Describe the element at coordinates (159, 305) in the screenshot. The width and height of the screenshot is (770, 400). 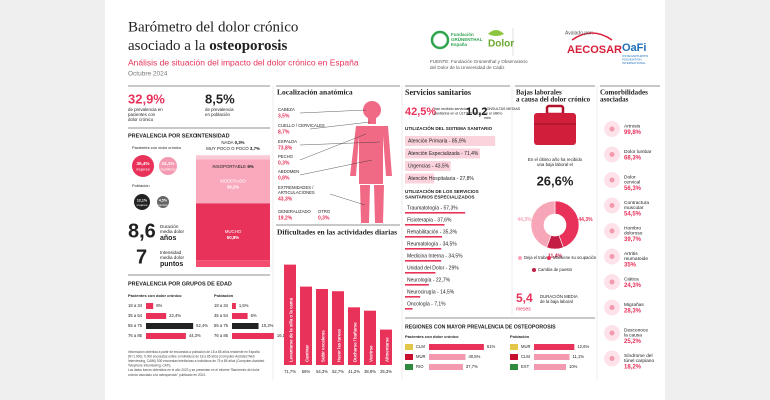
I see `age-value: 8%` at that location.